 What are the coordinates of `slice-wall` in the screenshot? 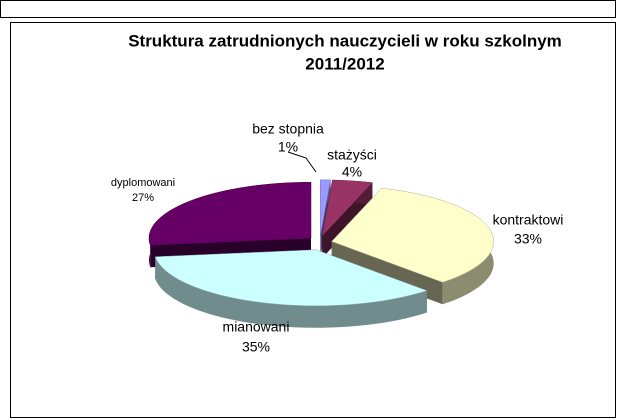 It's located at (291, 292).